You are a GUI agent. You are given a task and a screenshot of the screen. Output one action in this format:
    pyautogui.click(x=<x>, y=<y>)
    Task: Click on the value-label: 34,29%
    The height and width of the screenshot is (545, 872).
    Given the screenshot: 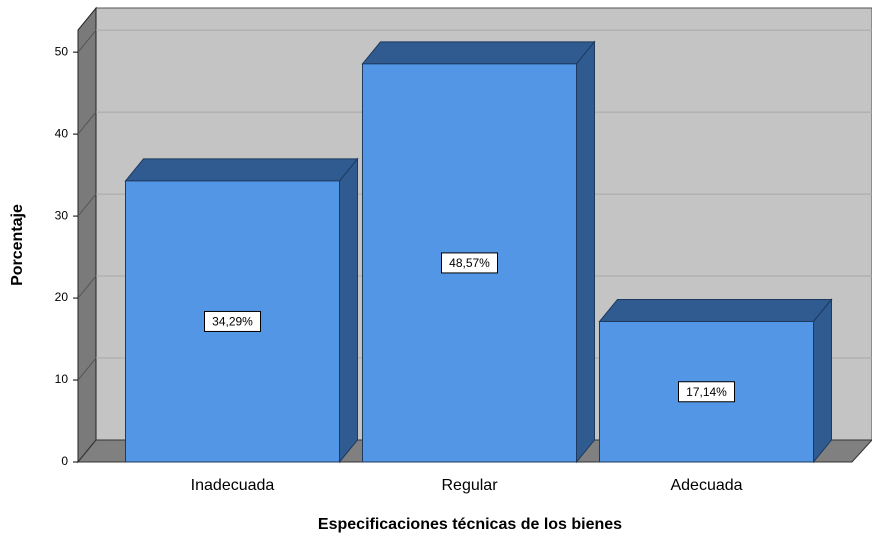 What is the action you would take?
    pyautogui.click(x=232, y=322)
    